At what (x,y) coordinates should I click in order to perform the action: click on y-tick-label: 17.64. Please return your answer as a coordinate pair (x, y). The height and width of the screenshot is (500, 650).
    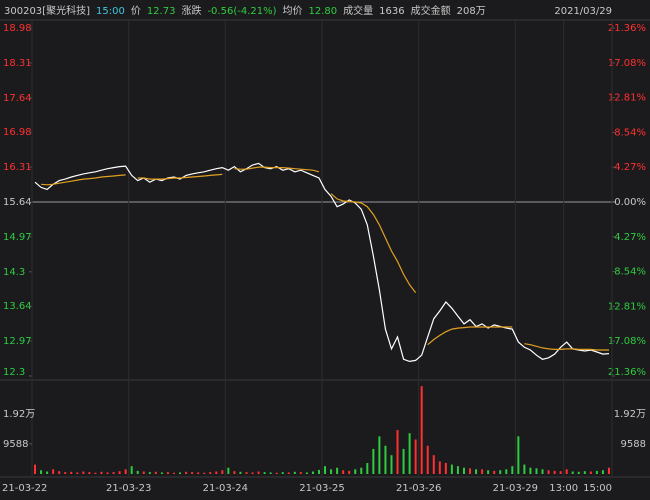
    Looking at the image, I should click on (17, 98).